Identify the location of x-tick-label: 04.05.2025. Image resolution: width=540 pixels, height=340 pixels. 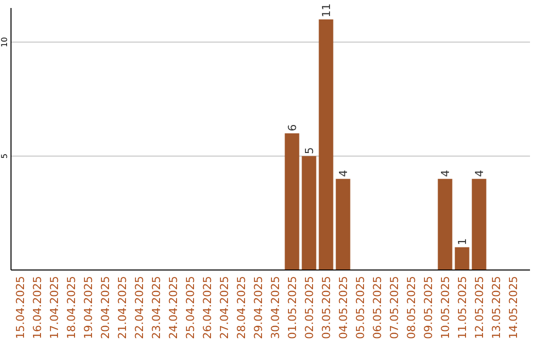
(343, 307).